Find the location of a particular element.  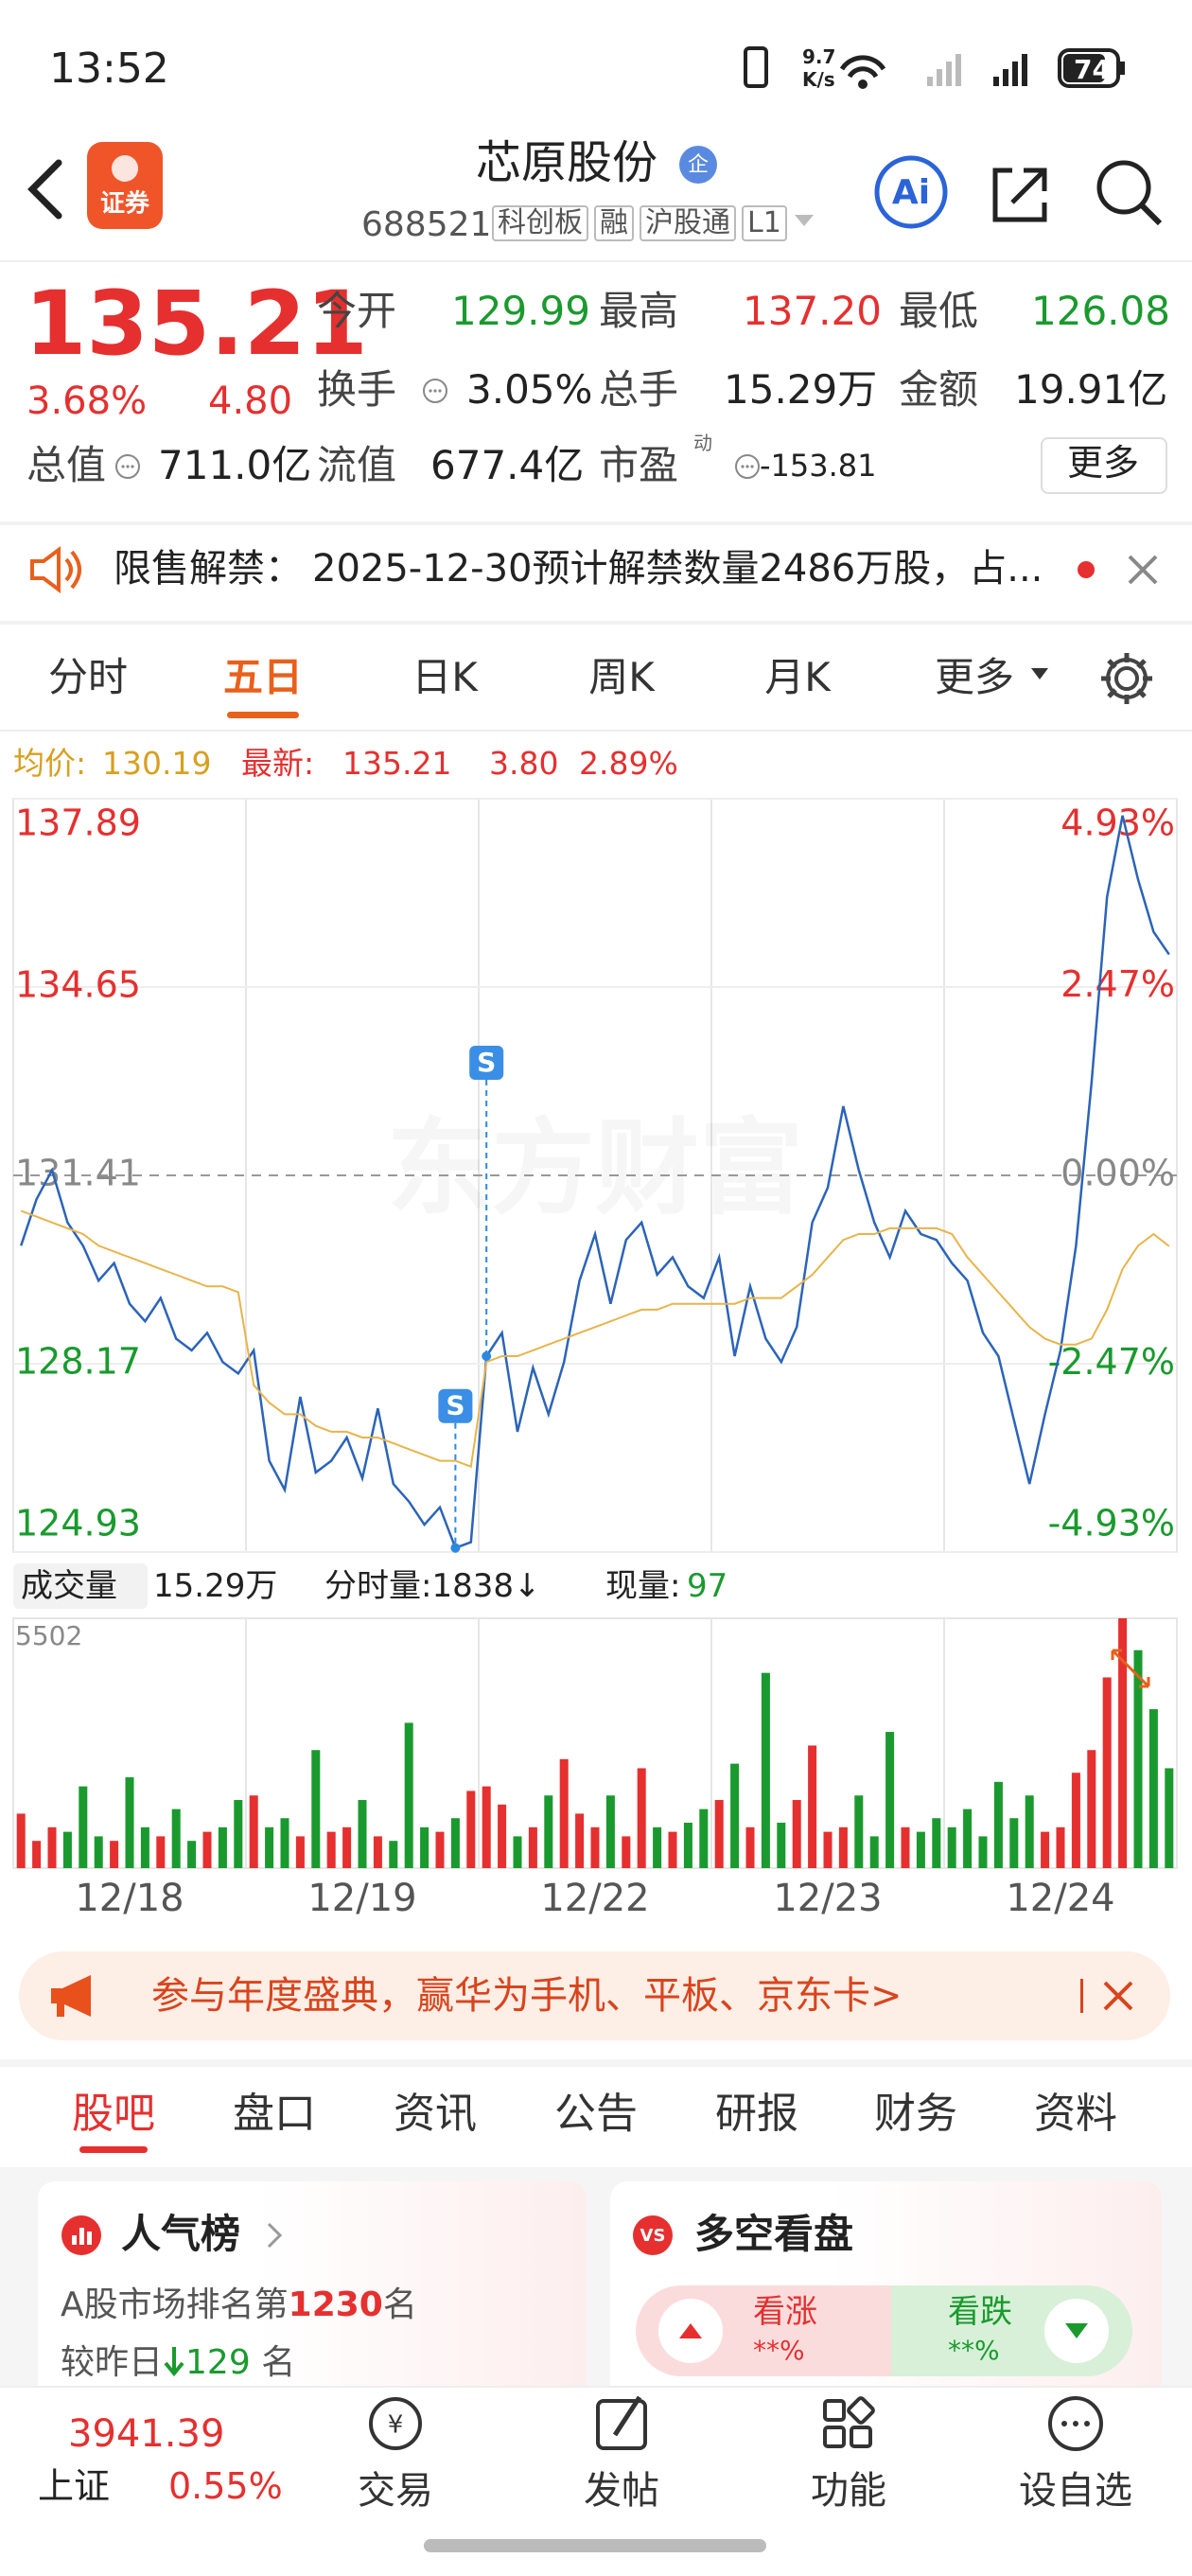

period-tab: 五日 is located at coordinates (262, 677).